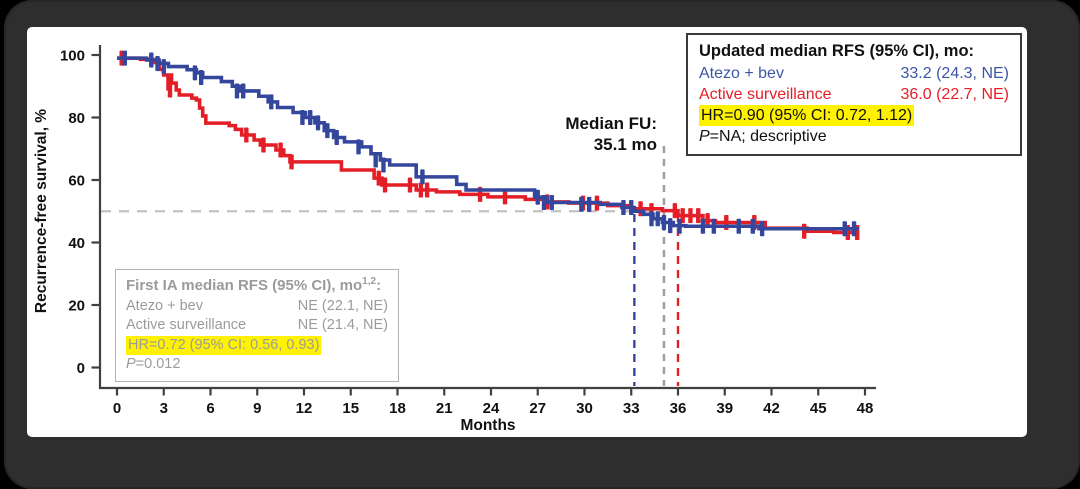 The width and height of the screenshot is (1080, 489). What do you see at coordinates (342, 325) in the screenshot?
I see `surveillance-first-ia-value: NE (21.4, NE)` at bounding box center [342, 325].